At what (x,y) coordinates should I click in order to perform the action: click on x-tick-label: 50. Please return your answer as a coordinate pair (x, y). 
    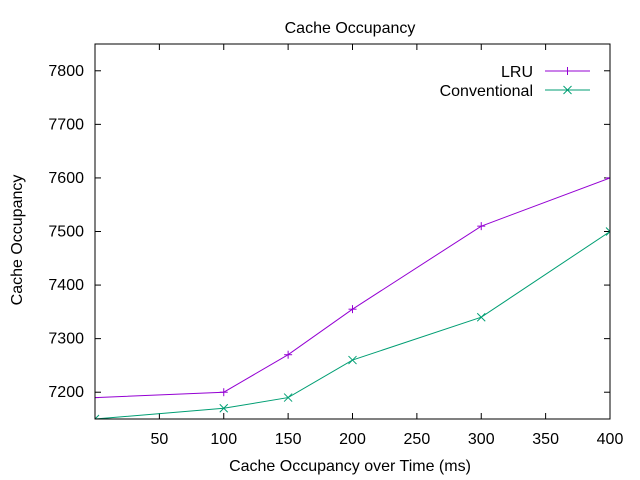
    Looking at the image, I should click on (159, 439).